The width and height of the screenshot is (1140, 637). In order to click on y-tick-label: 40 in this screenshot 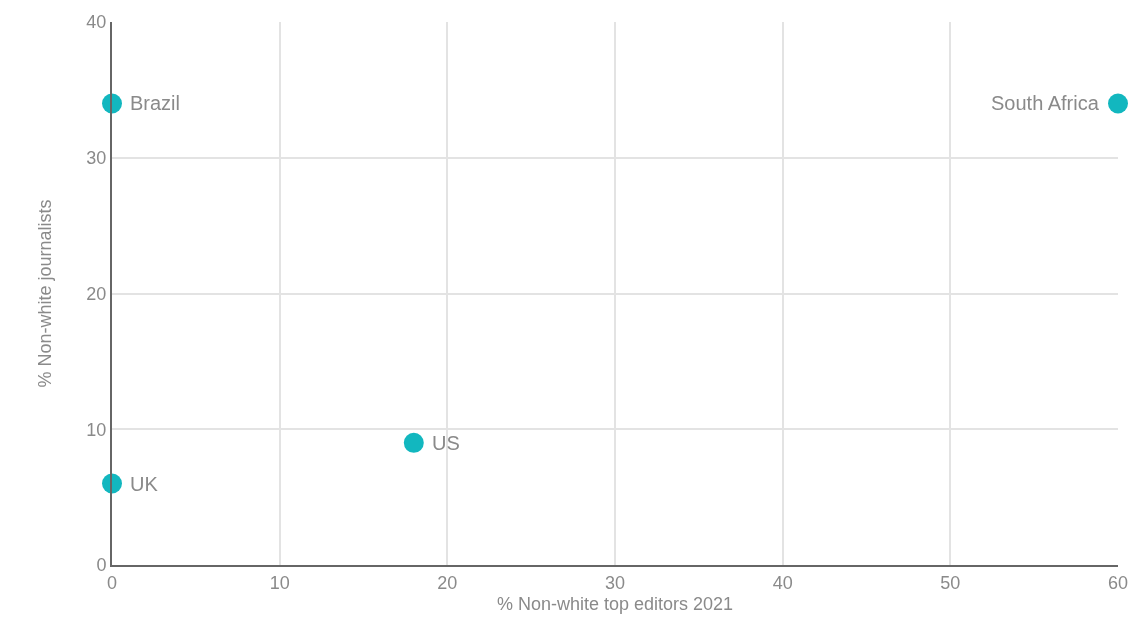, I will do `click(96, 22)`.